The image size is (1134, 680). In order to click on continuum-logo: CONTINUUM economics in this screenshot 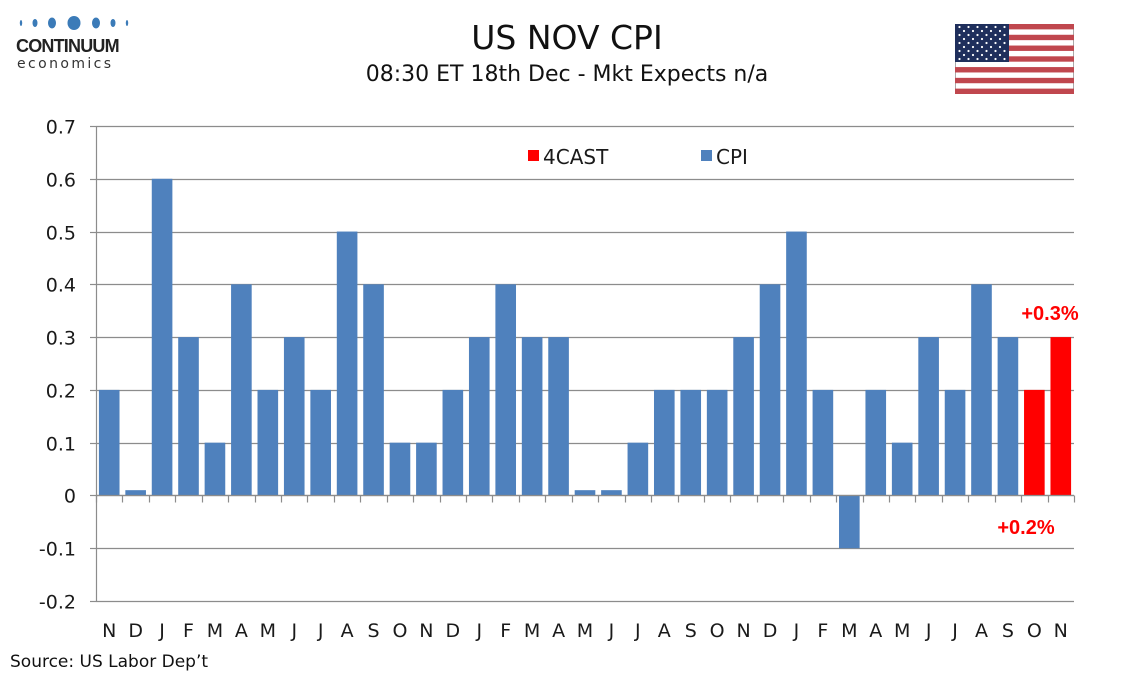, I will do `click(74, 44)`.